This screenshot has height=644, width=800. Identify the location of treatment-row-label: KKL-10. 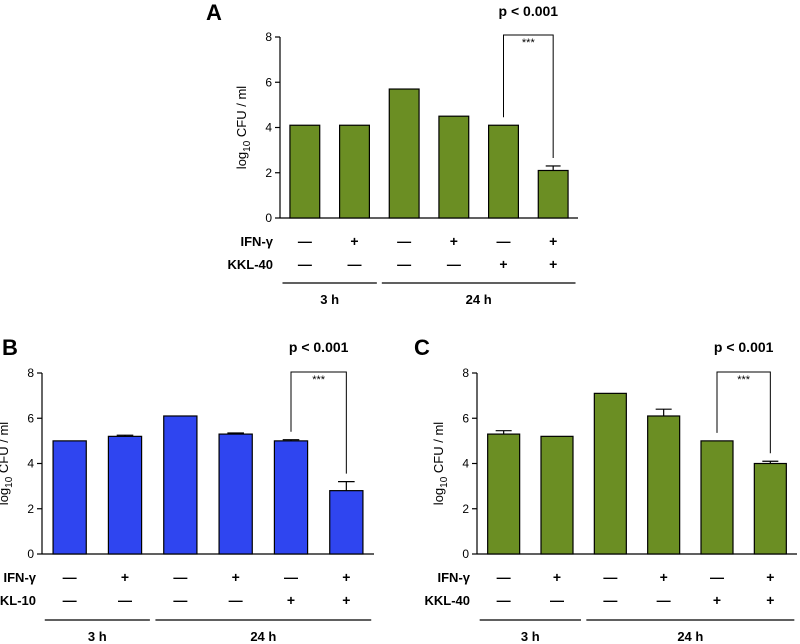
(18, 600).